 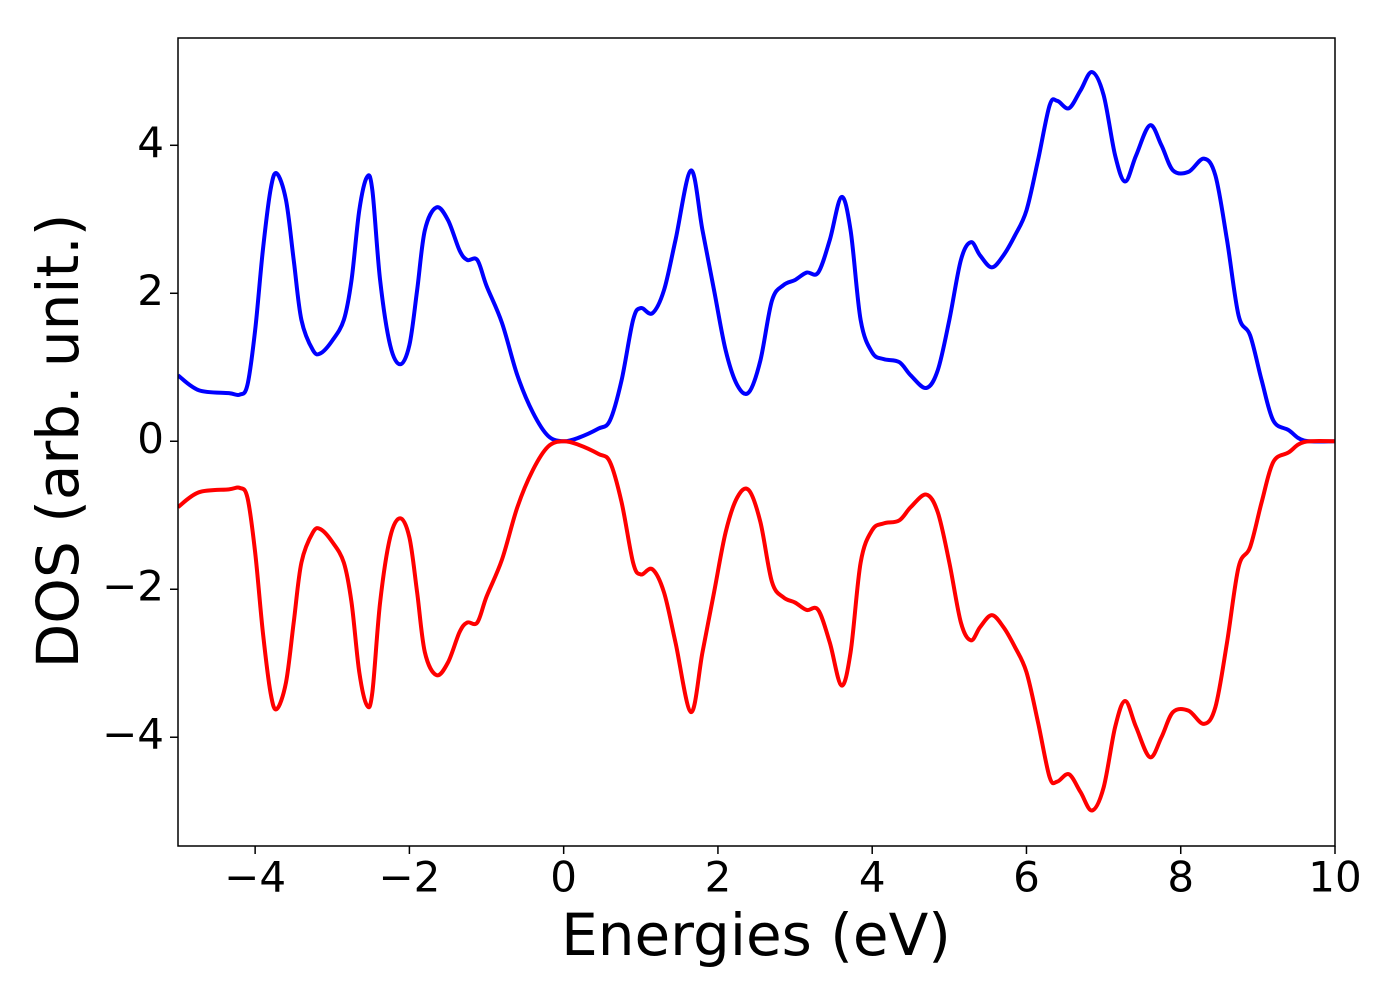 What do you see at coordinates (1180, 877) in the screenshot?
I see `x-tick-label: 8` at bounding box center [1180, 877].